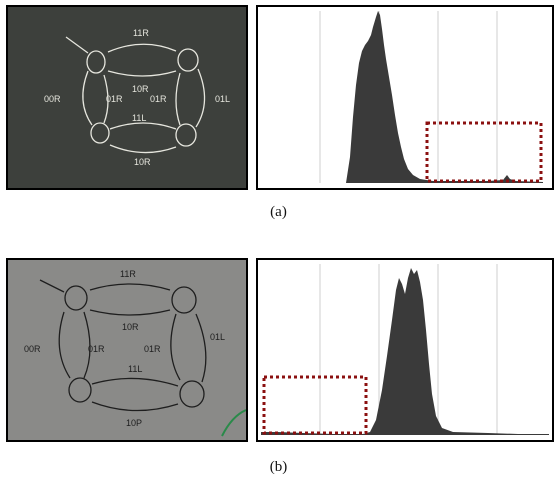 This screenshot has width=557, height=479. I want to click on caption-a: (a), so click(278, 212).